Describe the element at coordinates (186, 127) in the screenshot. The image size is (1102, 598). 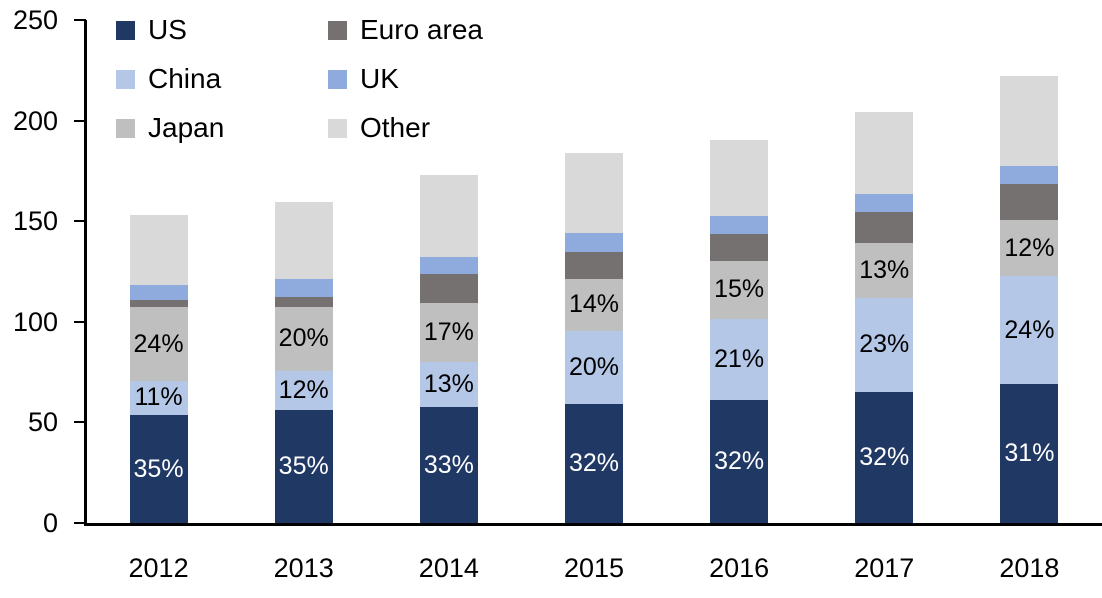
I see `legend-label-japan: Japan` at that location.